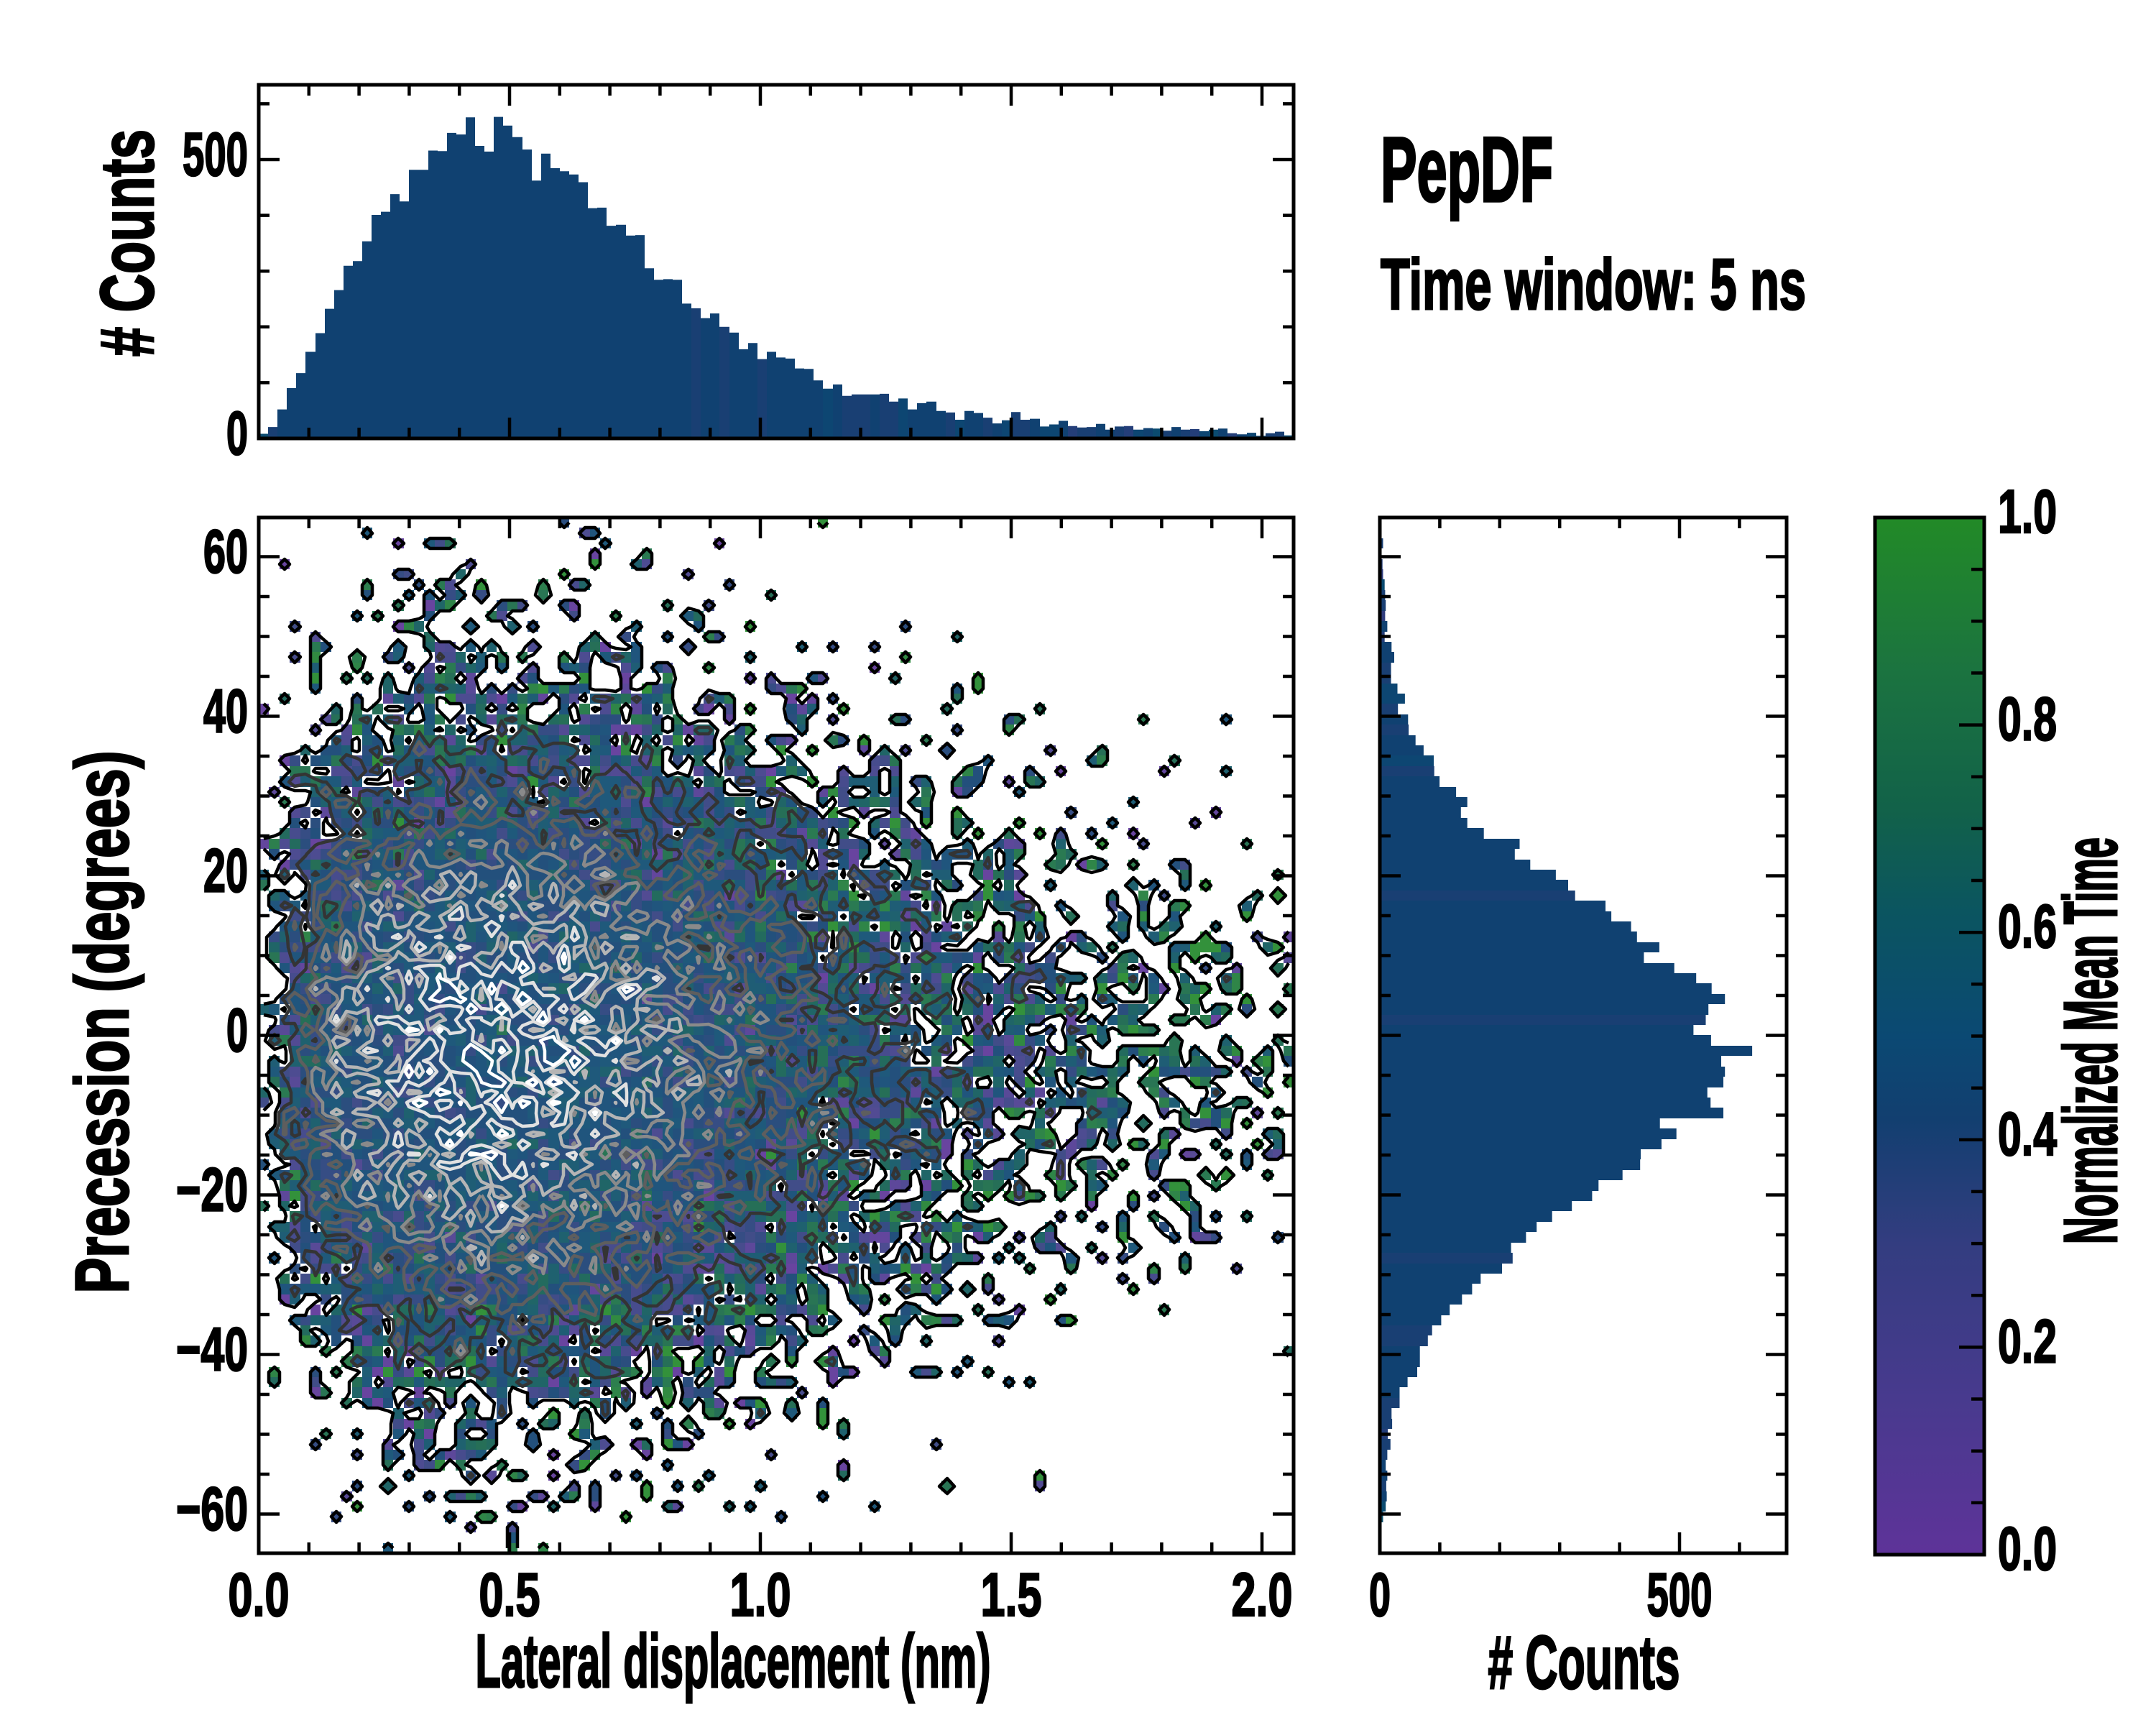 The height and width of the screenshot is (1725, 2156). What do you see at coordinates (212, 1510) in the screenshot?
I see `svg-text: −60` at bounding box center [212, 1510].